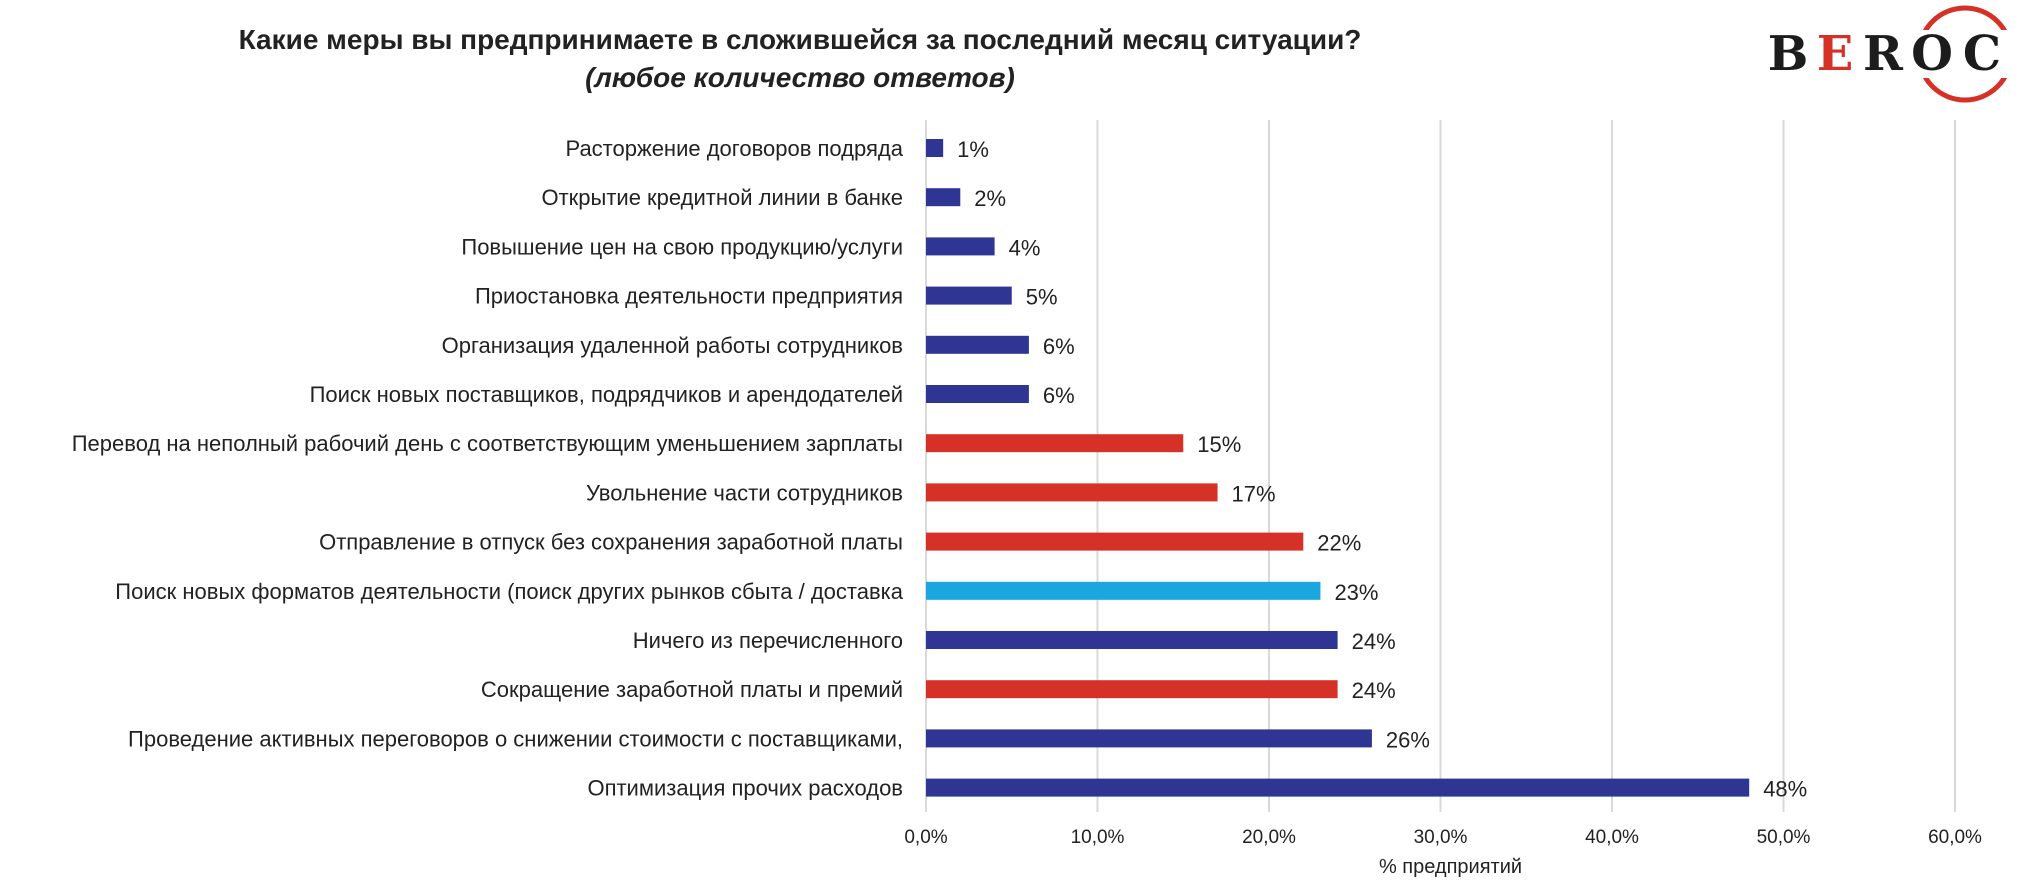  I want to click on x-tick-label: 0,0%, so click(925, 837).